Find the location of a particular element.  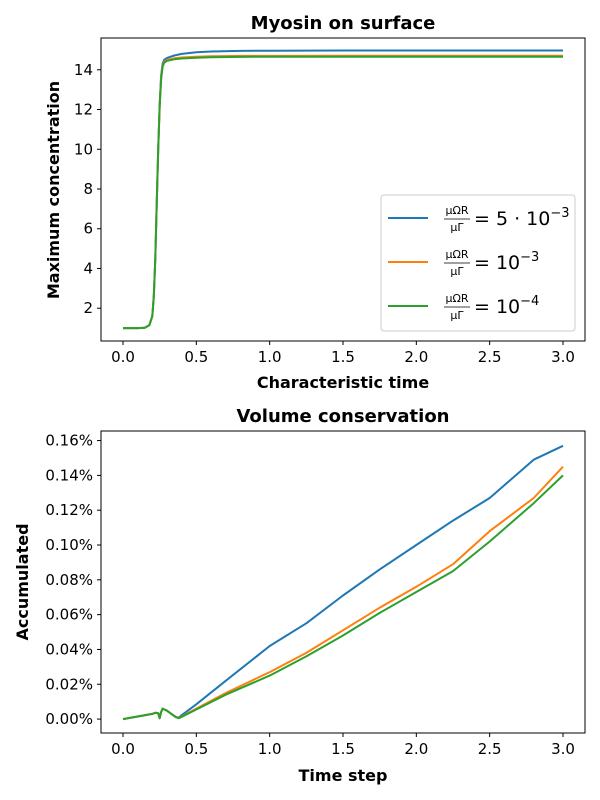

y-axis-label: Maximum concentration is located at coordinates (53, 190).